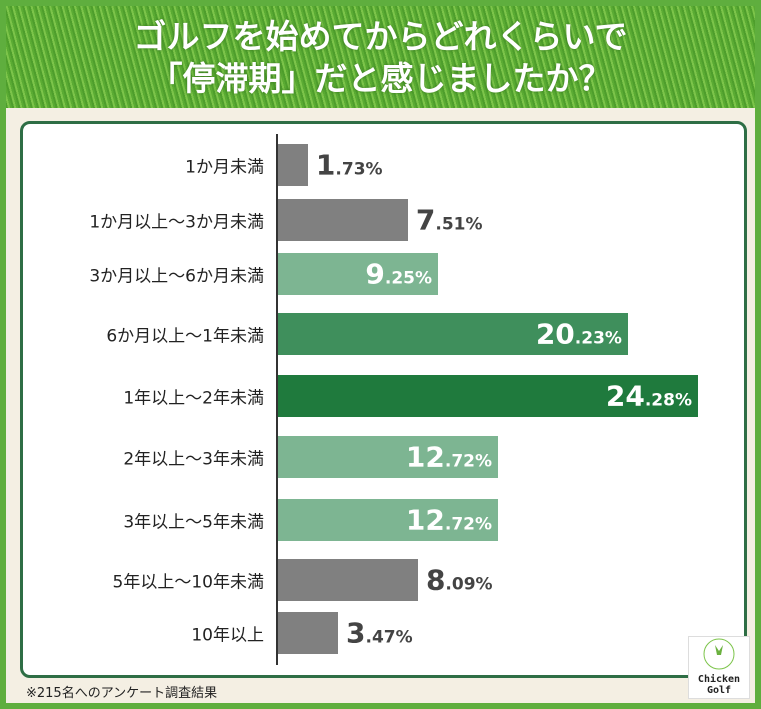  What do you see at coordinates (227, 635) in the screenshot?
I see `category-label: 10年以上` at bounding box center [227, 635].